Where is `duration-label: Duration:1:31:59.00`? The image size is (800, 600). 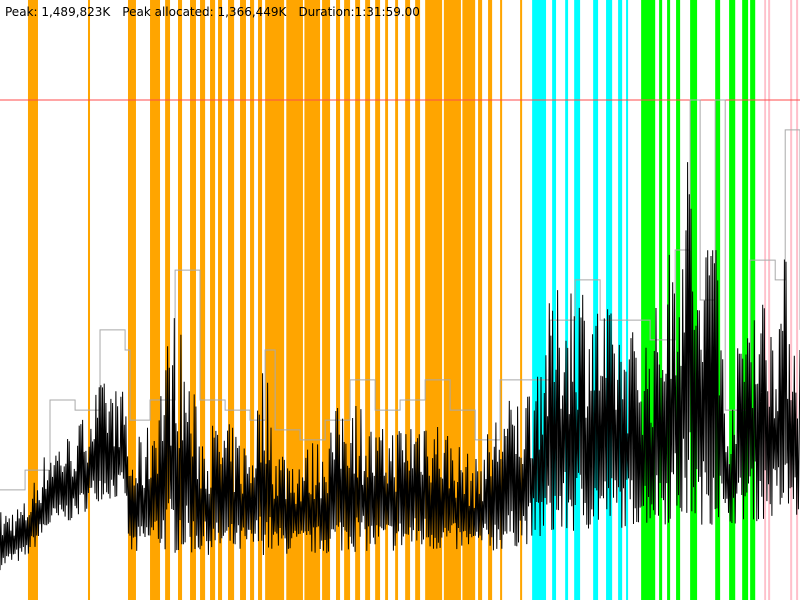
duration-label: Duration:1:31:59.00 is located at coordinates (359, 12).